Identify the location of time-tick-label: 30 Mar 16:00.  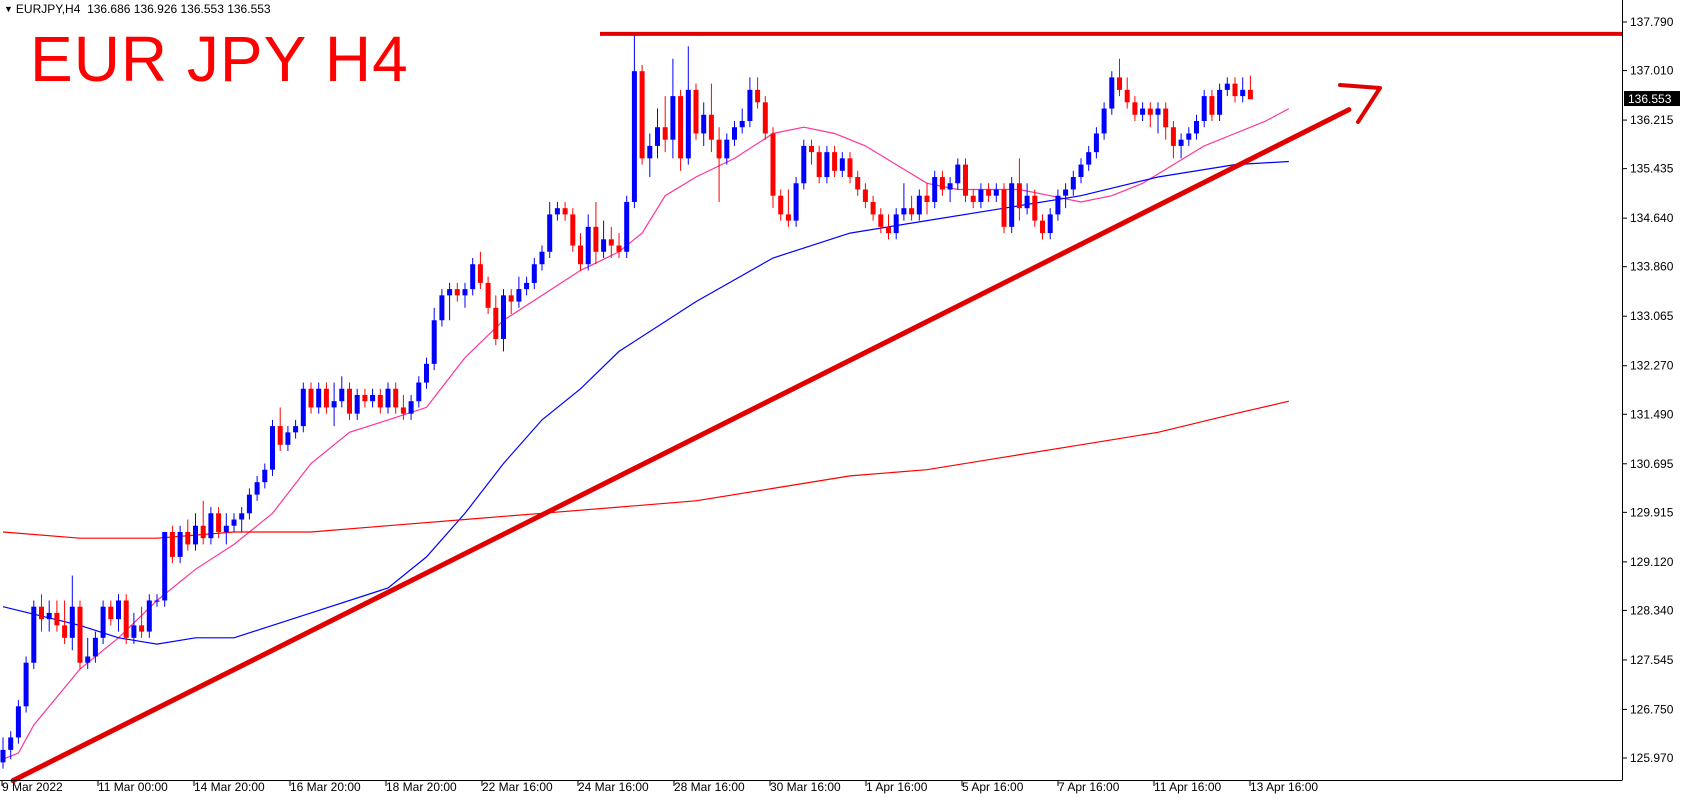
(805, 787).